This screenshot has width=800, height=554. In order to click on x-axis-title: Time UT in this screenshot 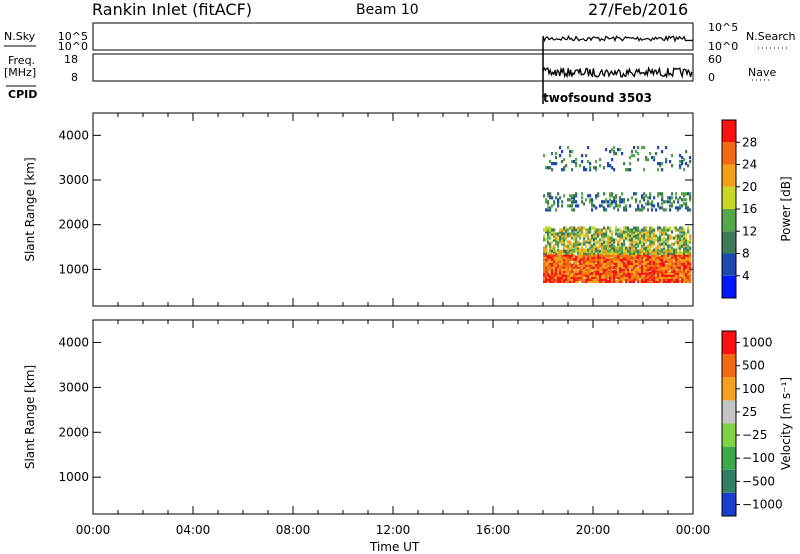, I will do `click(395, 547)`.